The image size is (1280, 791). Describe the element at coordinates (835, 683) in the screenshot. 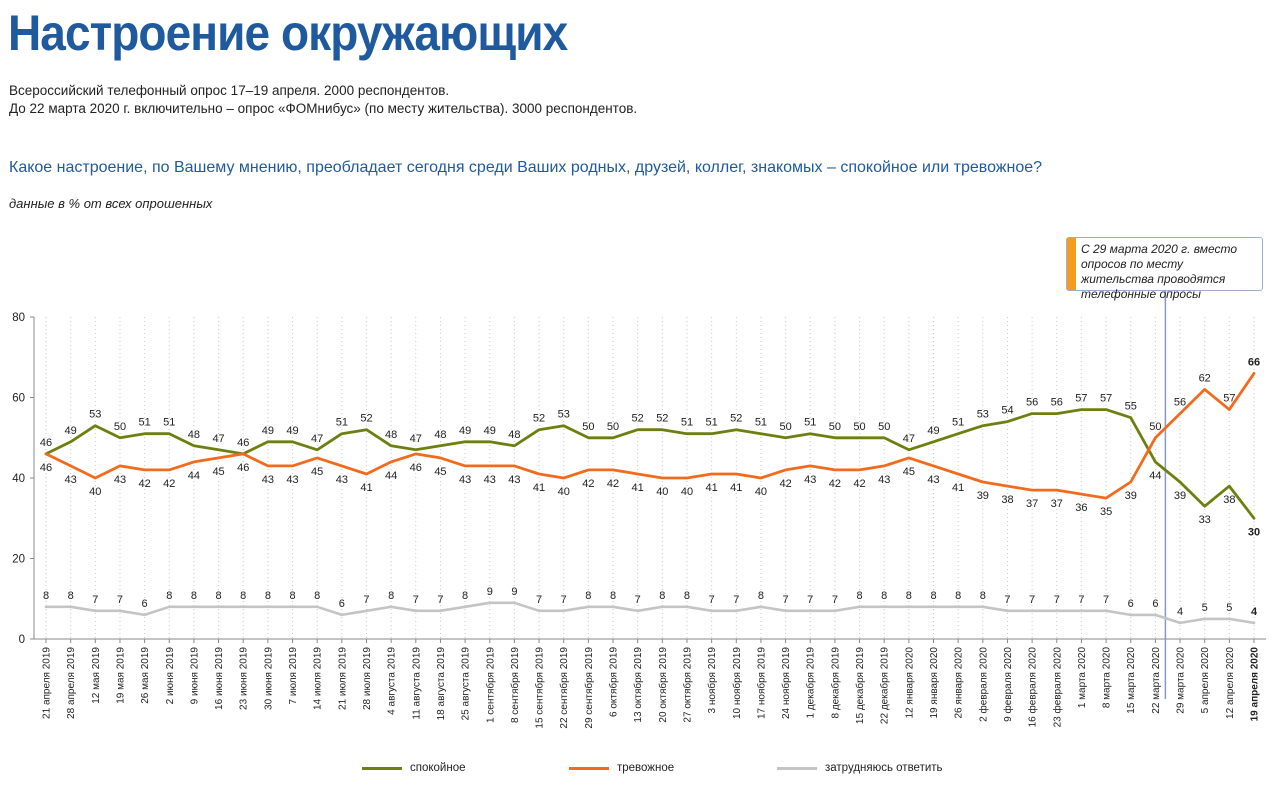

I see `x-tick-label: 8 декабря 2019` at that location.